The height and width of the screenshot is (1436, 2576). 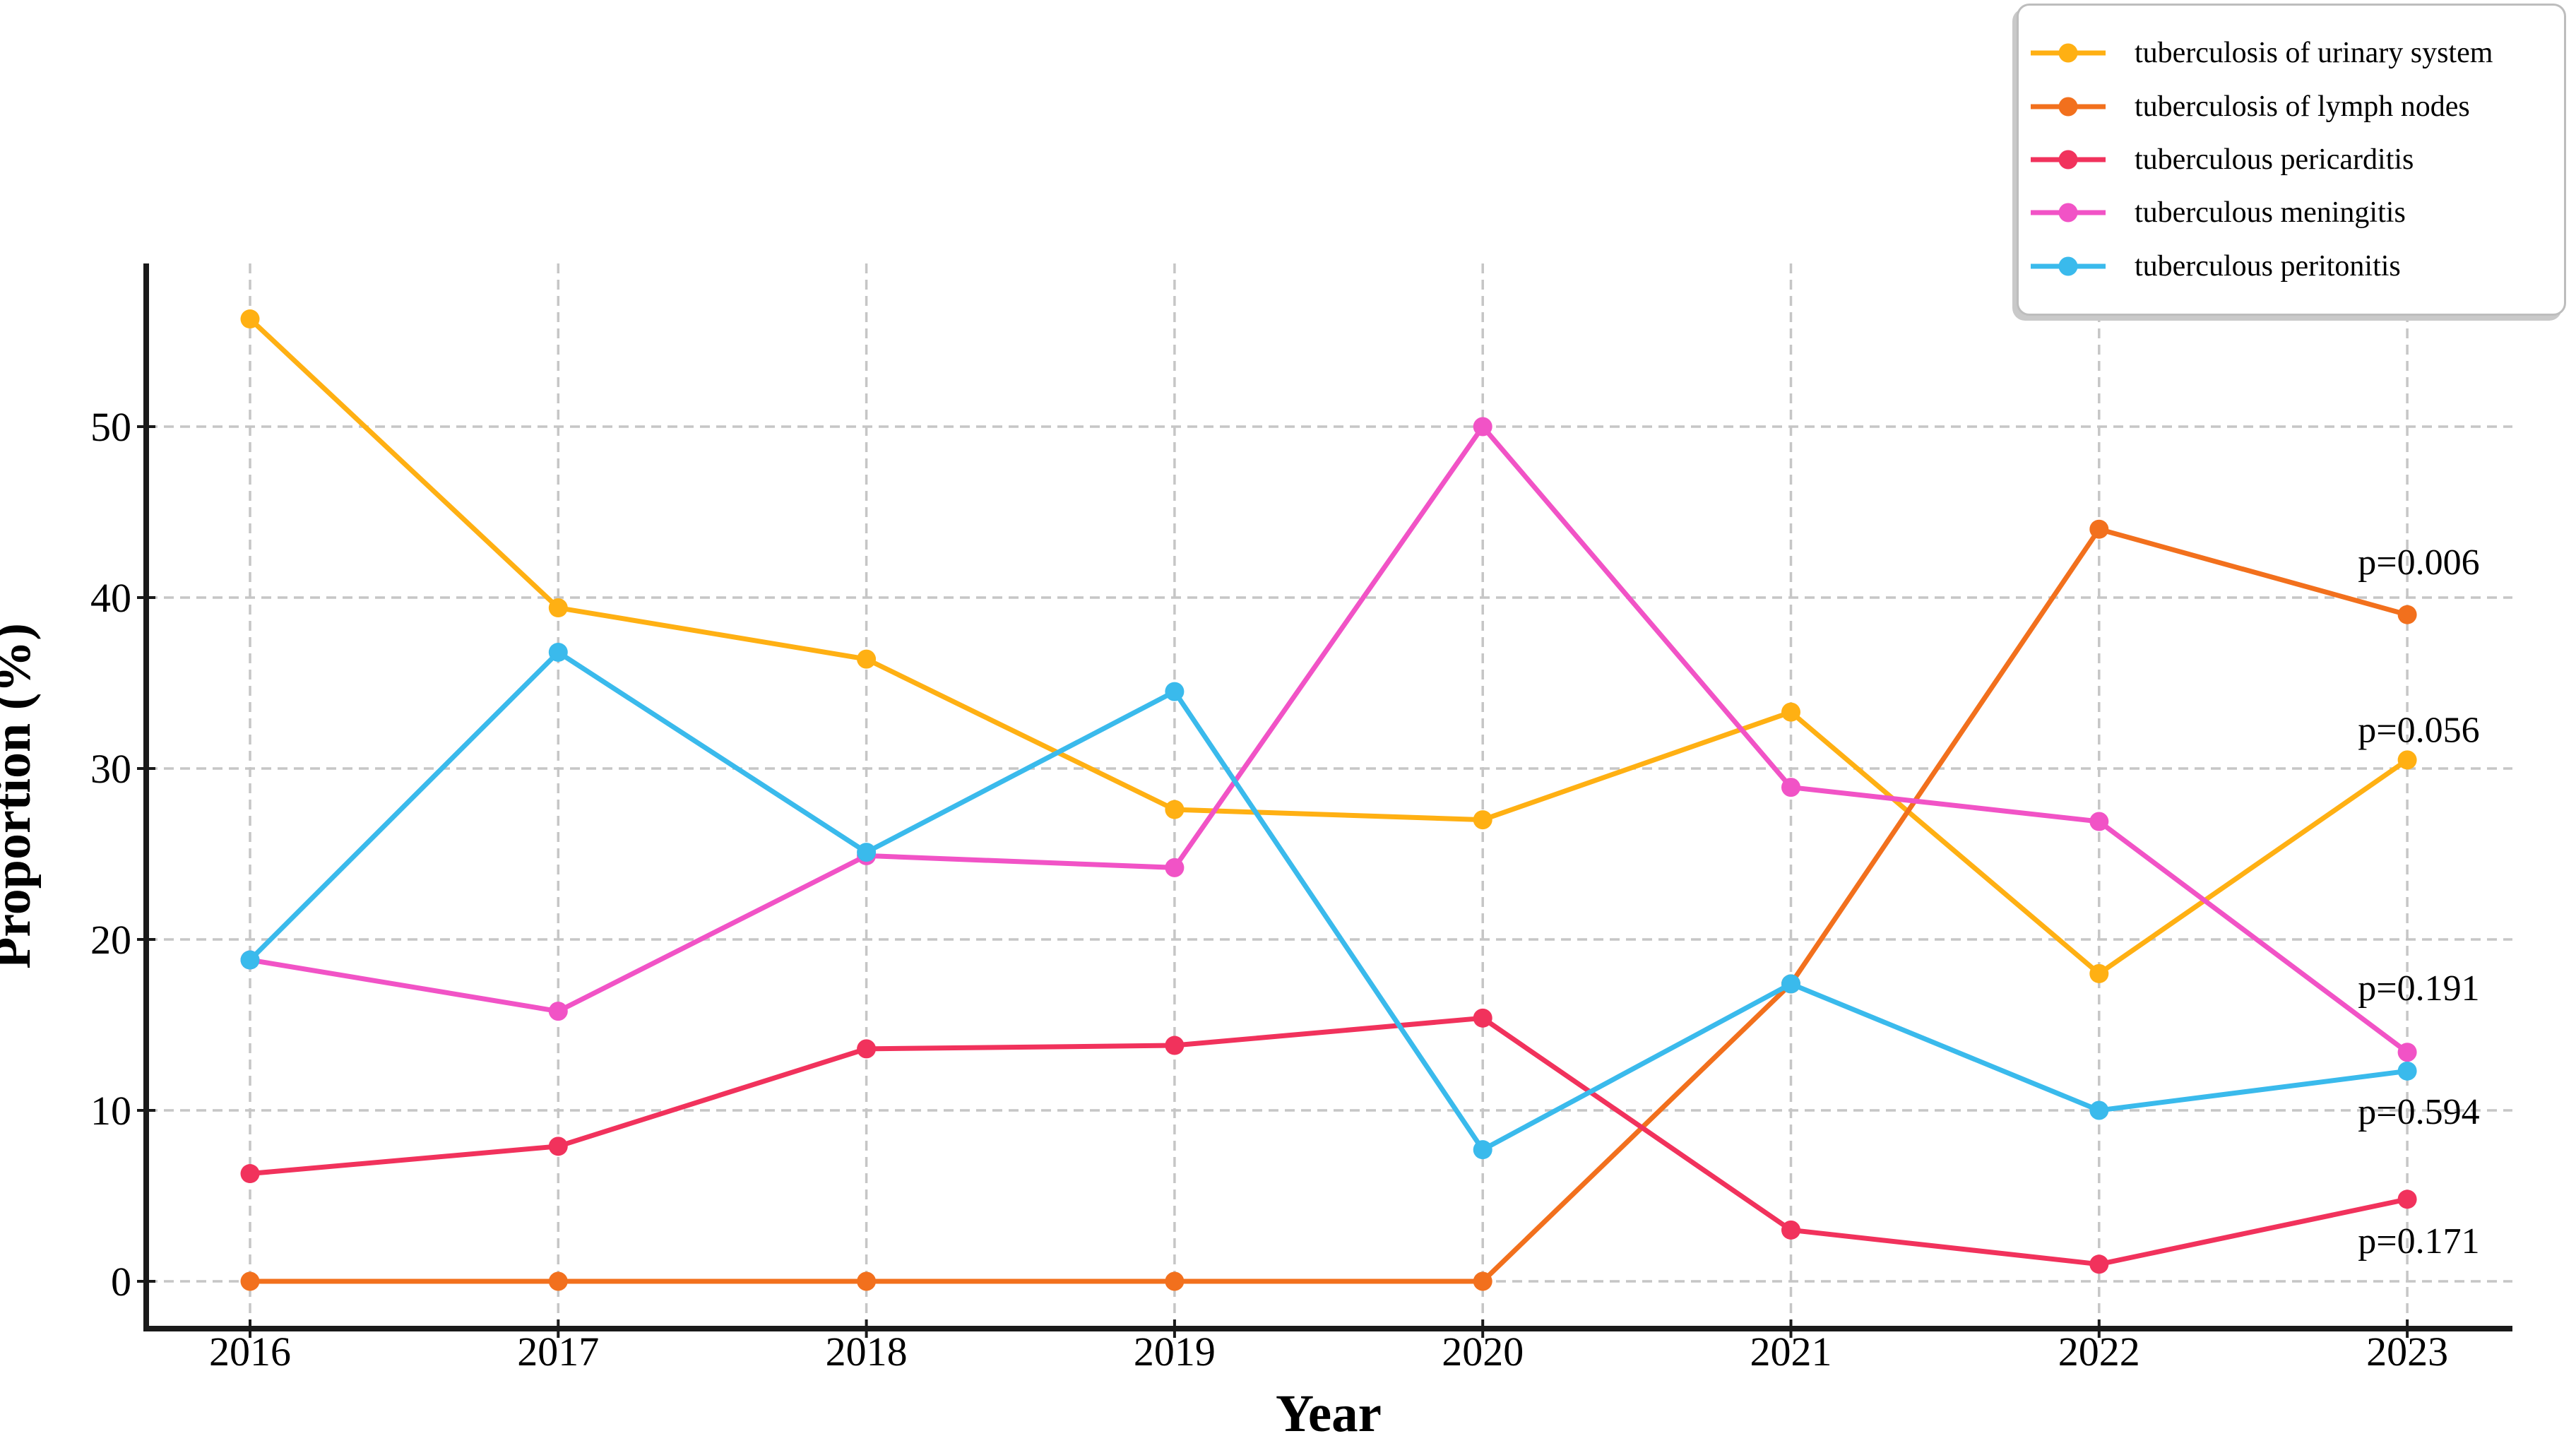 What do you see at coordinates (2407, 1052) in the screenshot?
I see `data-point-s3-2023` at bounding box center [2407, 1052].